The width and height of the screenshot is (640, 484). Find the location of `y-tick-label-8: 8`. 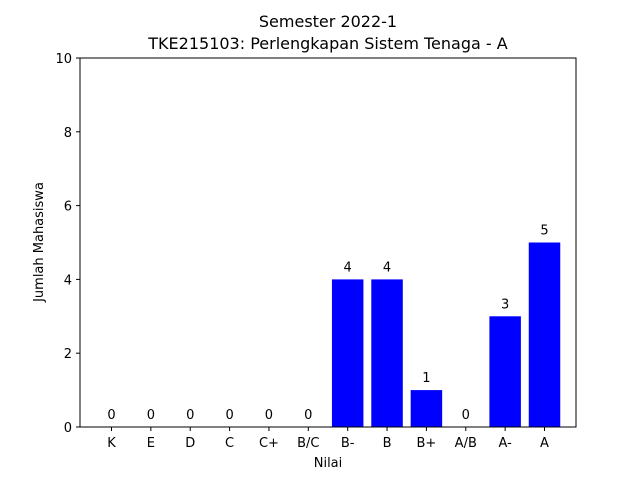

y-tick-label-8: 8 is located at coordinates (68, 133).